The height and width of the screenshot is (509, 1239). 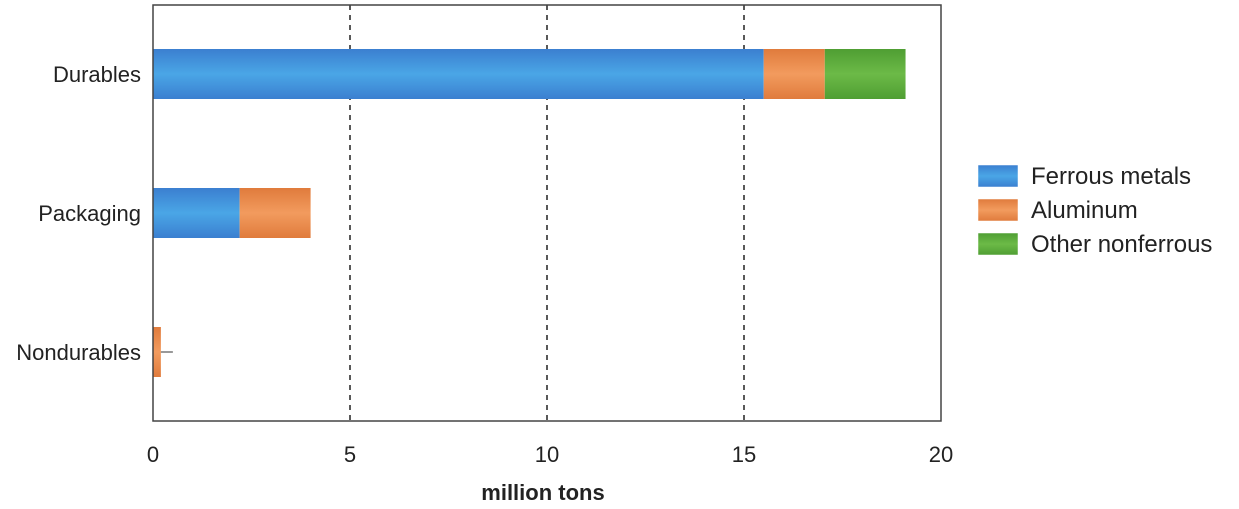 What do you see at coordinates (547, 454) in the screenshot?
I see `x-tick-label: 10` at bounding box center [547, 454].